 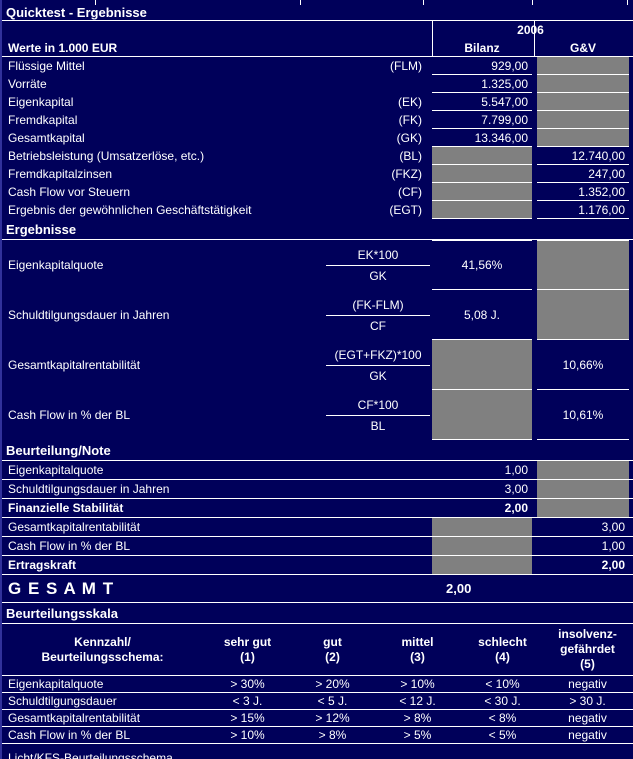 What do you see at coordinates (56, 684) in the screenshot?
I see `skala-row-label: Eigenkapitalquote` at bounding box center [56, 684].